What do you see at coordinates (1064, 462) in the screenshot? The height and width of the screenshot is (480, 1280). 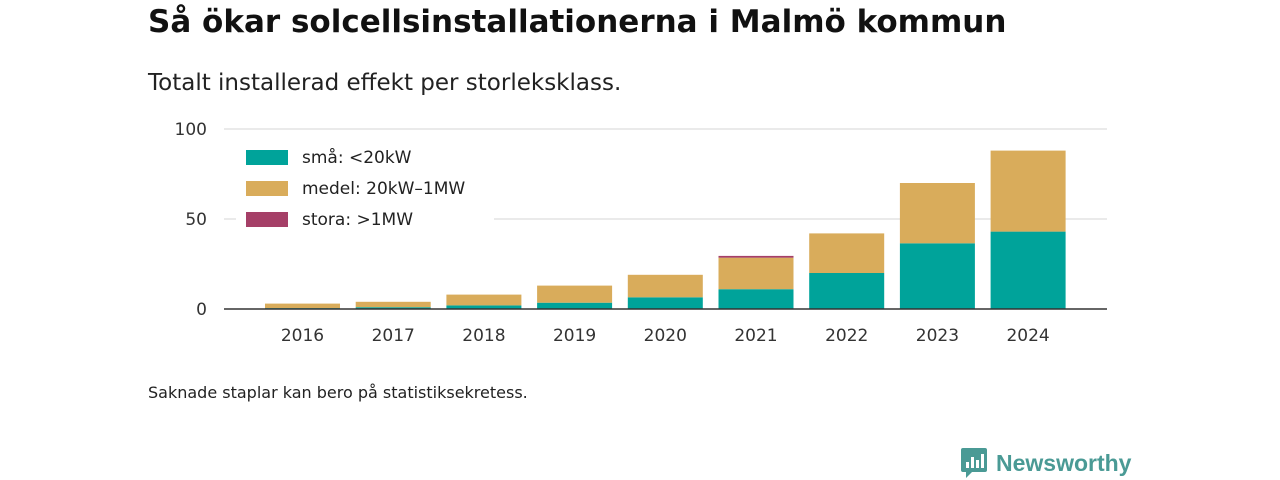 I see `brand-name: Newsworthy` at bounding box center [1064, 462].